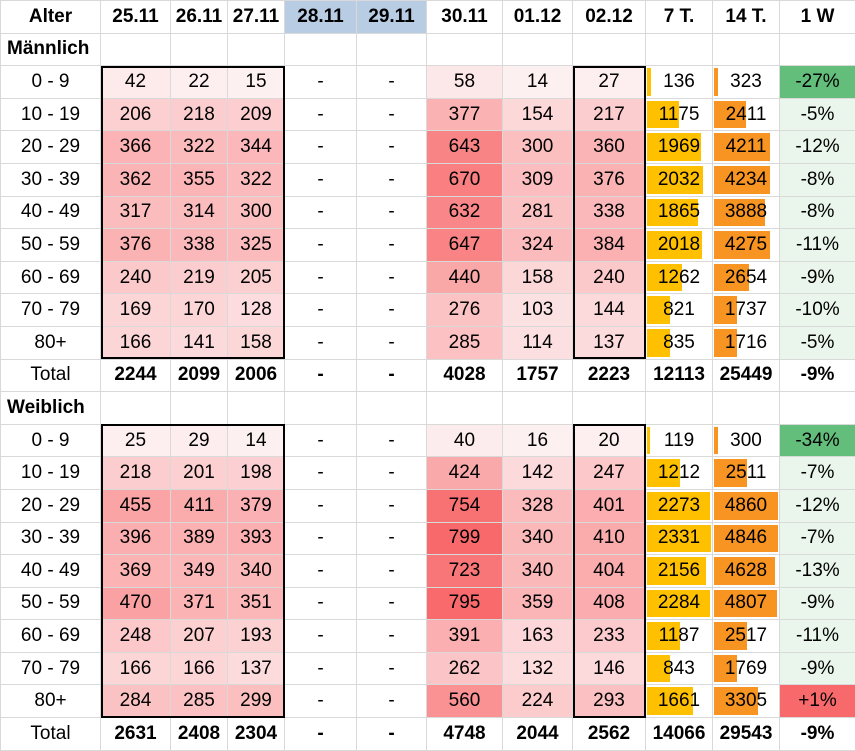 Image resolution: width=855 pixels, height=751 pixels. What do you see at coordinates (256, 17) in the screenshot?
I see `header-cell: 27.11` at bounding box center [256, 17].